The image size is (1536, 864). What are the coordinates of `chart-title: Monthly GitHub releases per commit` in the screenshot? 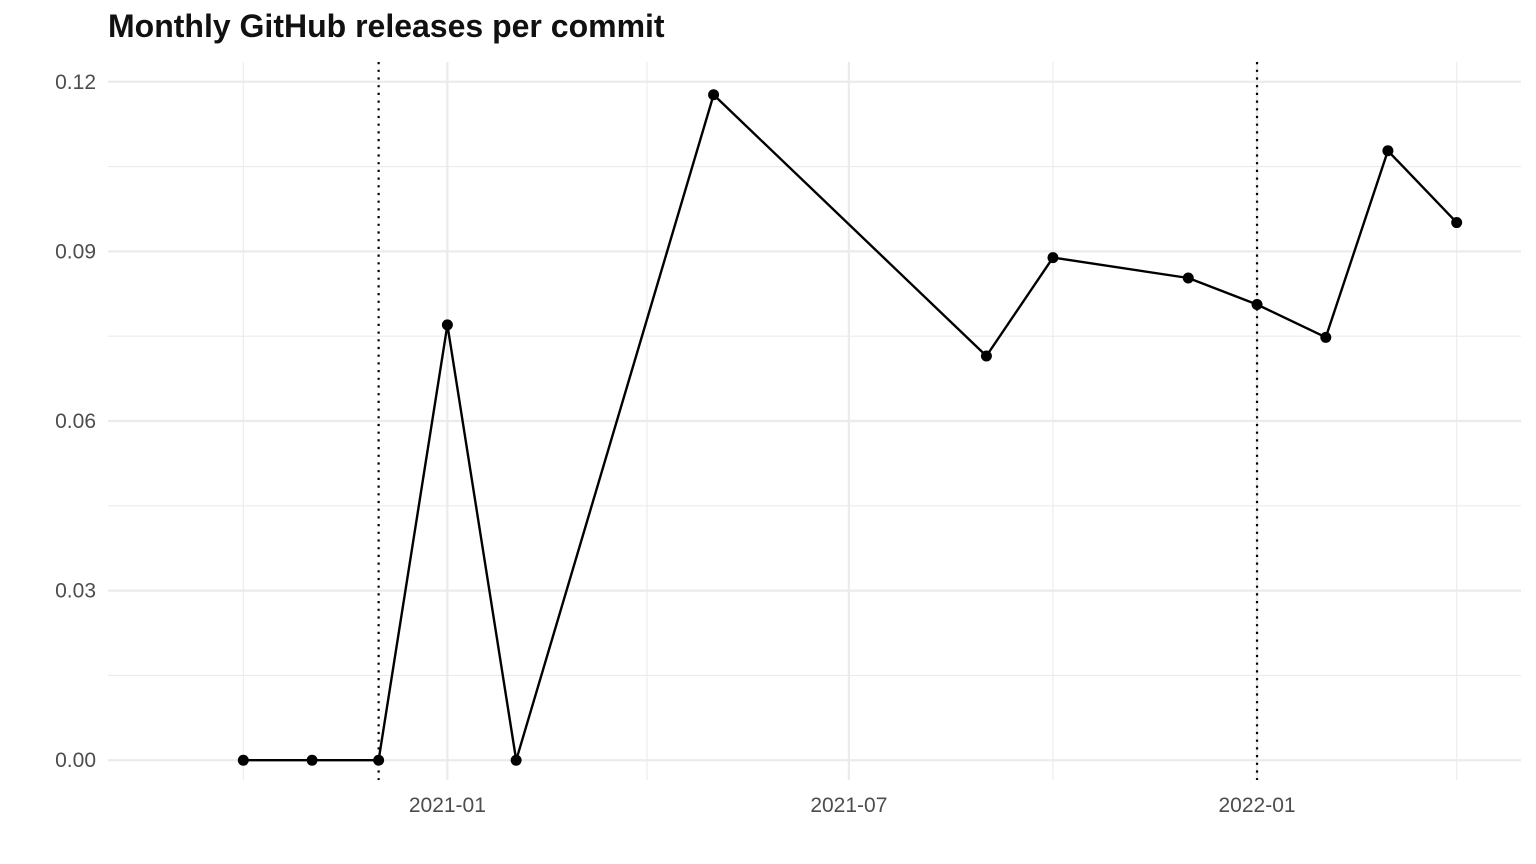 It's located at (386, 26).